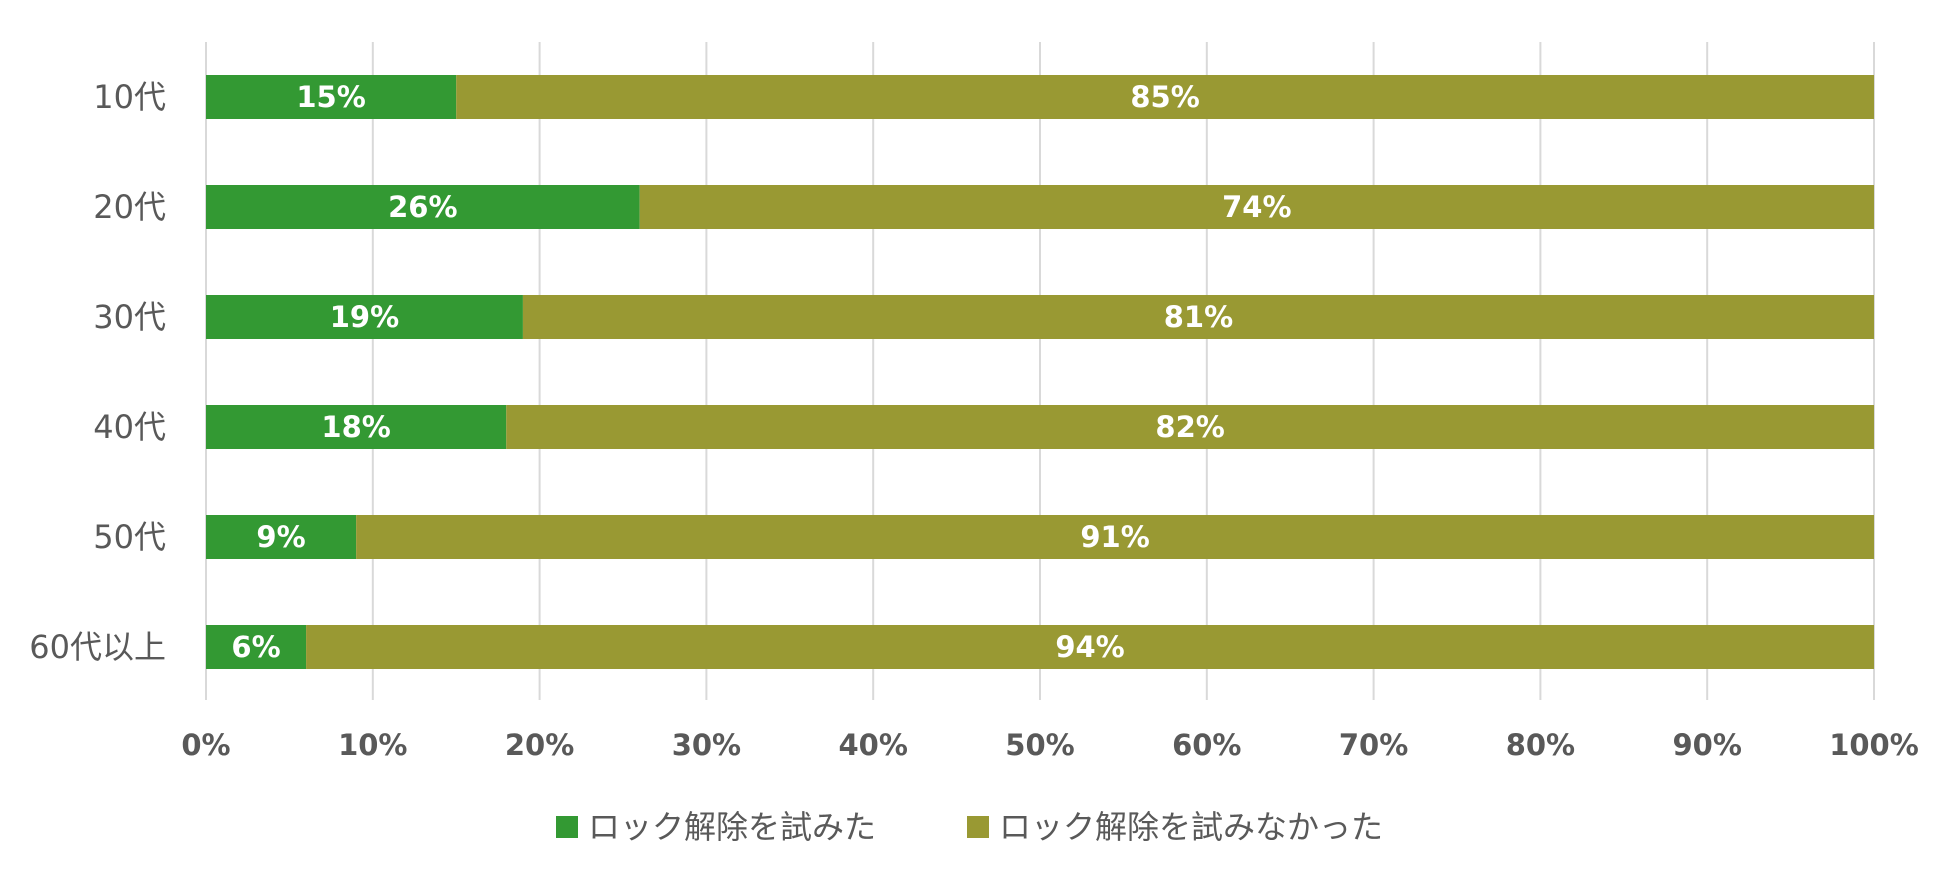 The height and width of the screenshot is (882, 1950). Describe the element at coordinates (129, 207) in the screenshot. I see `category-label: 20代` at that location.